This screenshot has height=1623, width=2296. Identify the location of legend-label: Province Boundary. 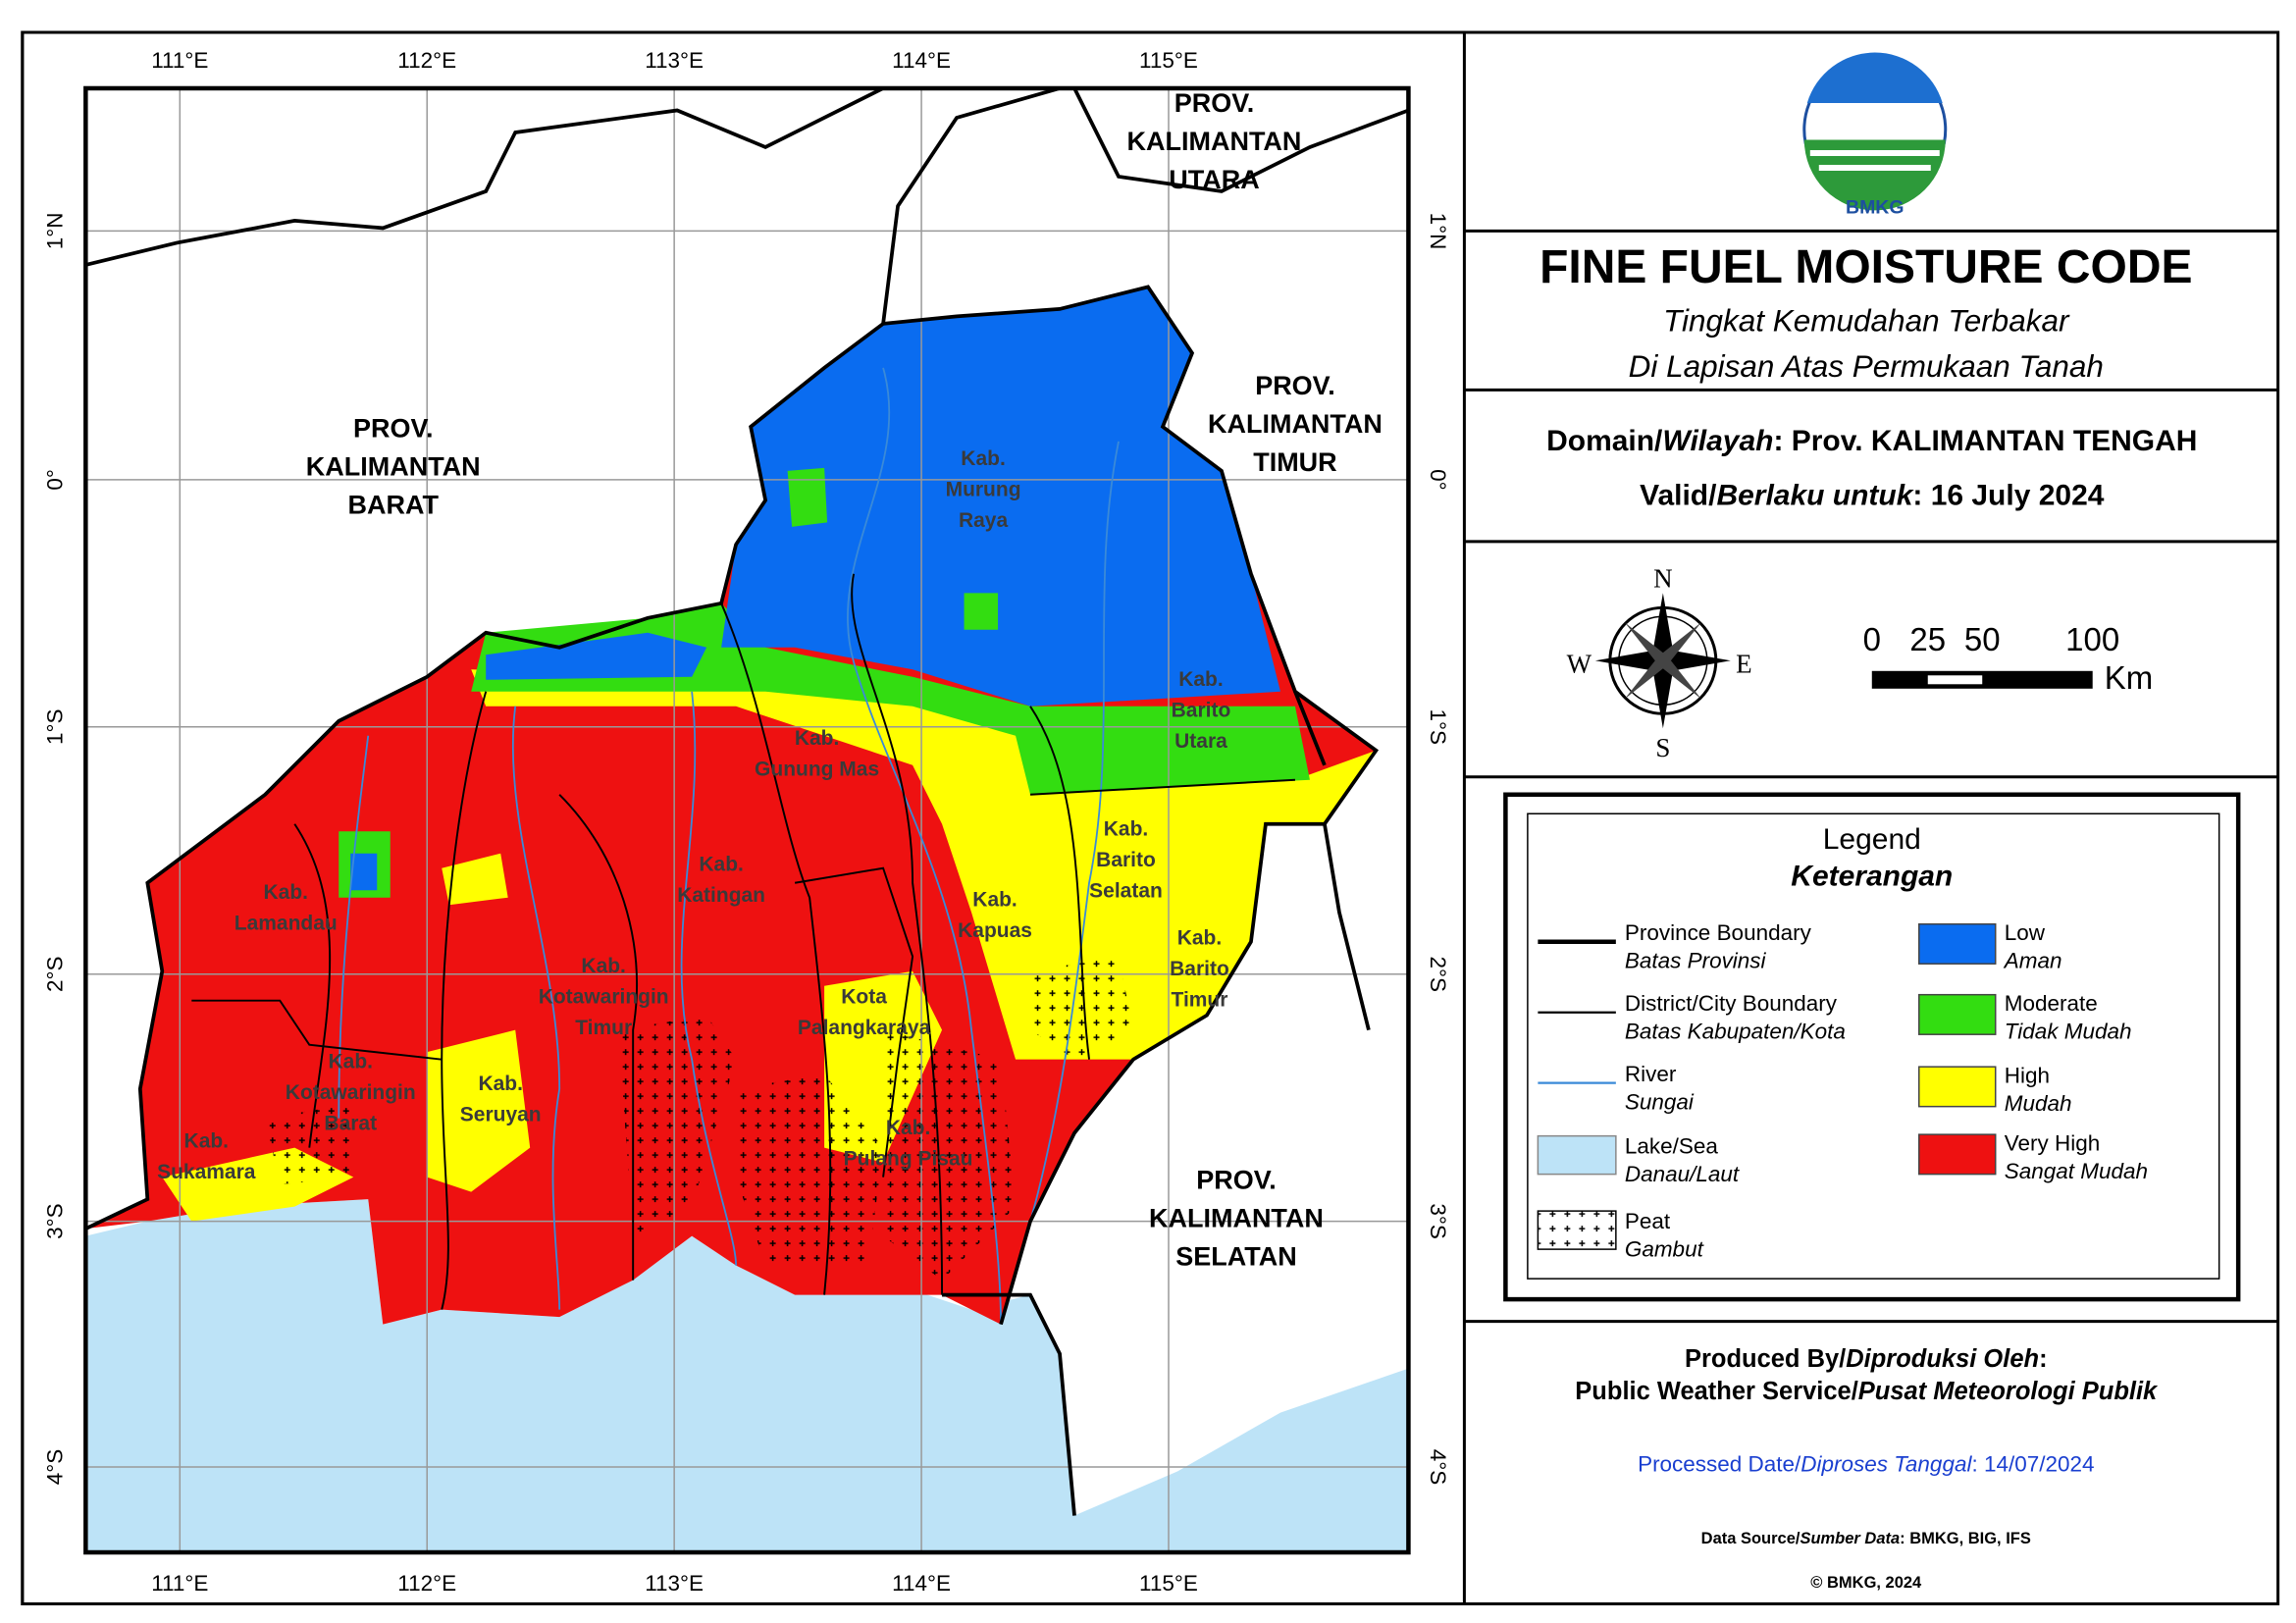
(1718, 932).